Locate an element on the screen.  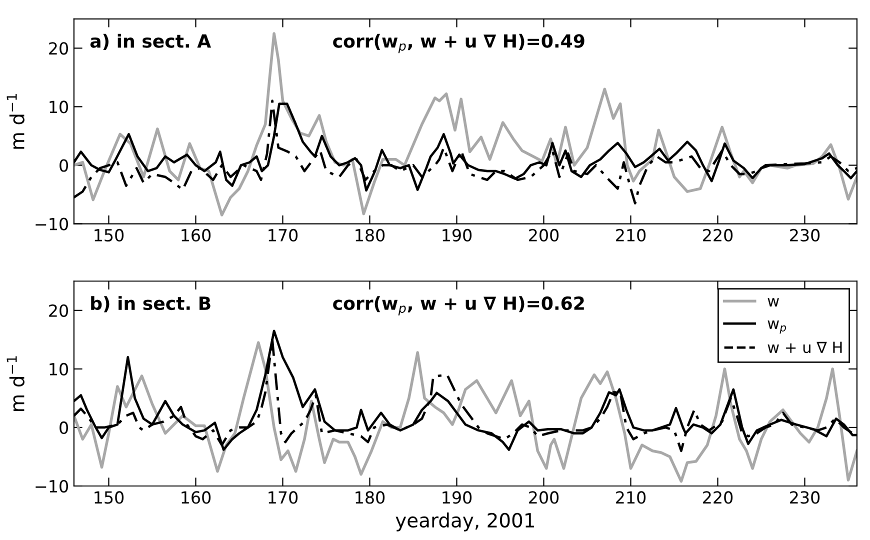
x-axis-title: yearday, 2001 is located at coordinates (465, 522).